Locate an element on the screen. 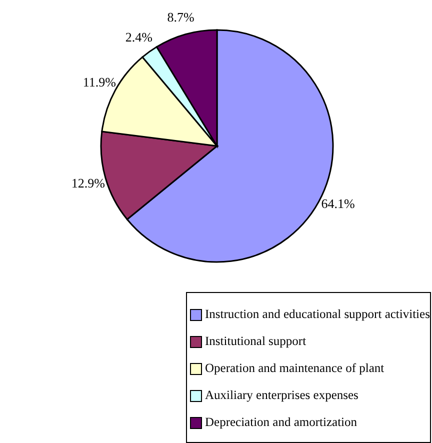 The width and height of the screenshot is (432, 443). data-label: 12.9% is located at coordinates (88, 182).